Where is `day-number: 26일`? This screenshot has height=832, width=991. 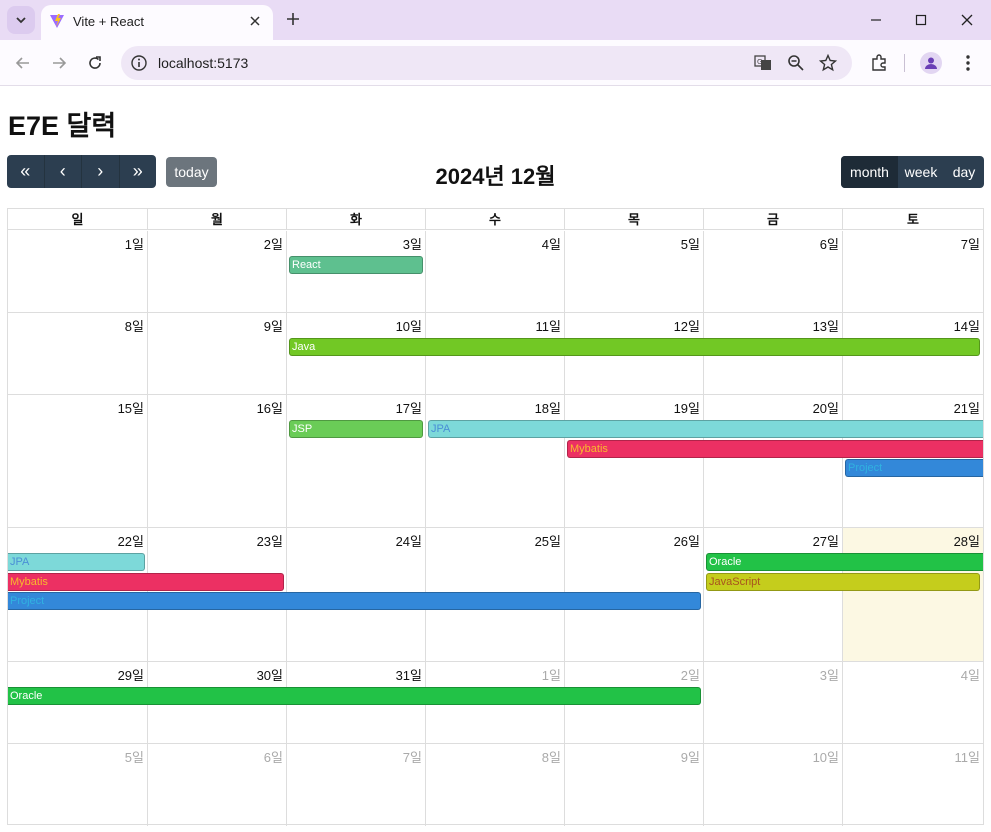
day-number: 26일 is located at coordinates (686, 541).